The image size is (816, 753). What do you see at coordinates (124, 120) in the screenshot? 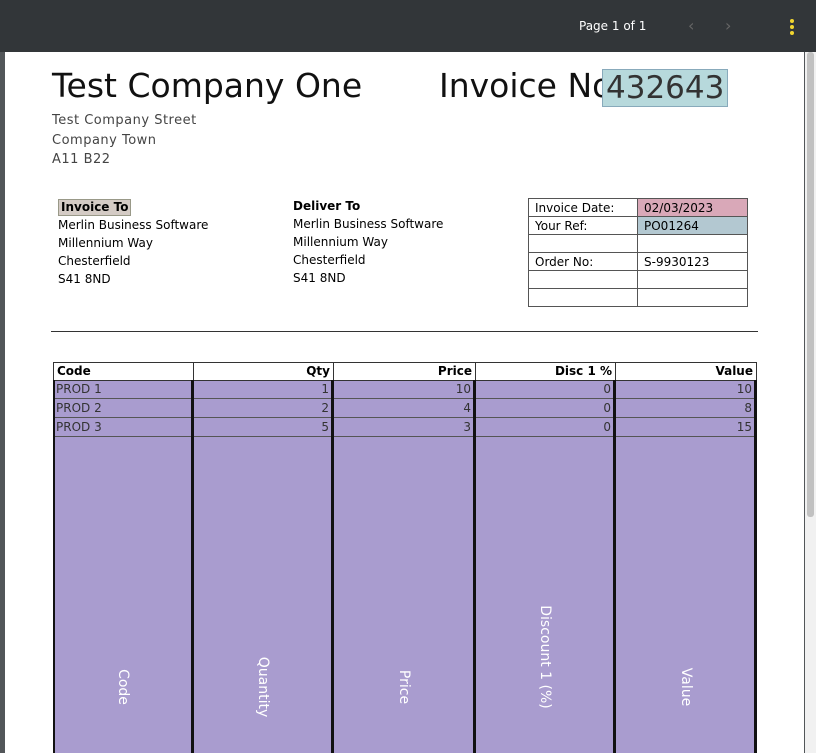
I see `address-line: Test Company Street` at bounding box center [124, 120].